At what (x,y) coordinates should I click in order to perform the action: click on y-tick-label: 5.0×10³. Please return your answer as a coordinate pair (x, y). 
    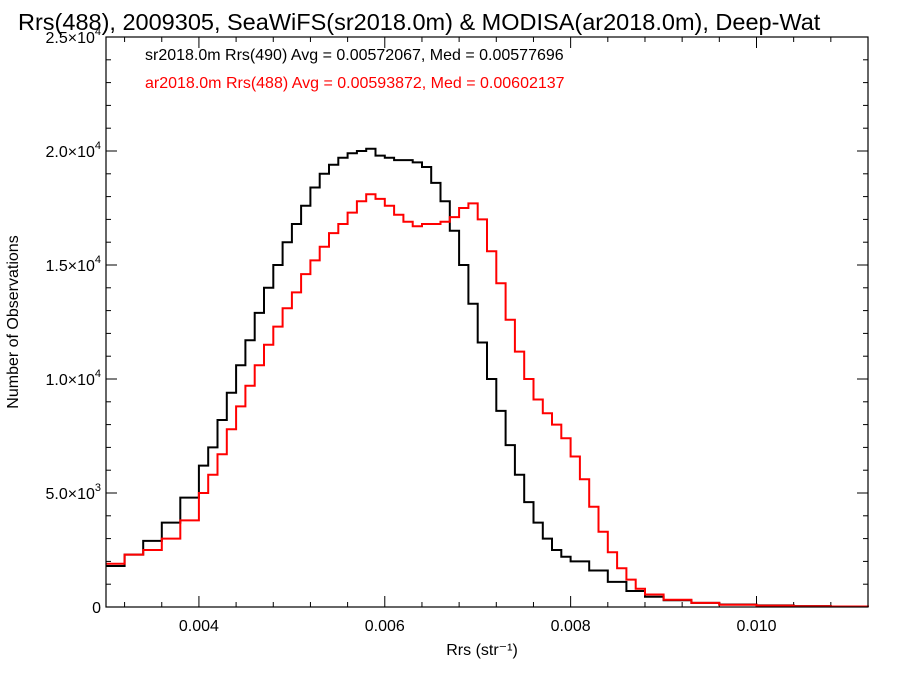
    Looking at the image, I should click on (73, 492).